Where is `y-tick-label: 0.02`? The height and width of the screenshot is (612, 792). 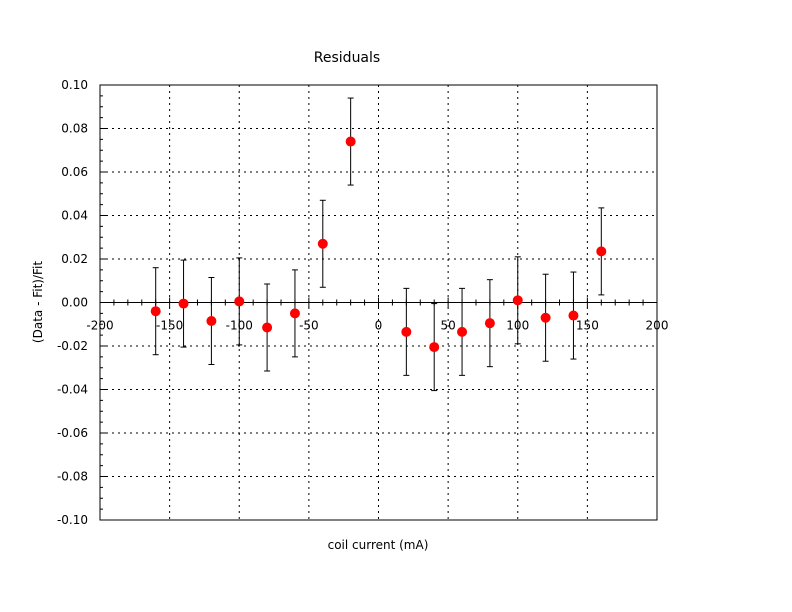
y-tick-label: 0.02 is located at coordinates (74, 259).